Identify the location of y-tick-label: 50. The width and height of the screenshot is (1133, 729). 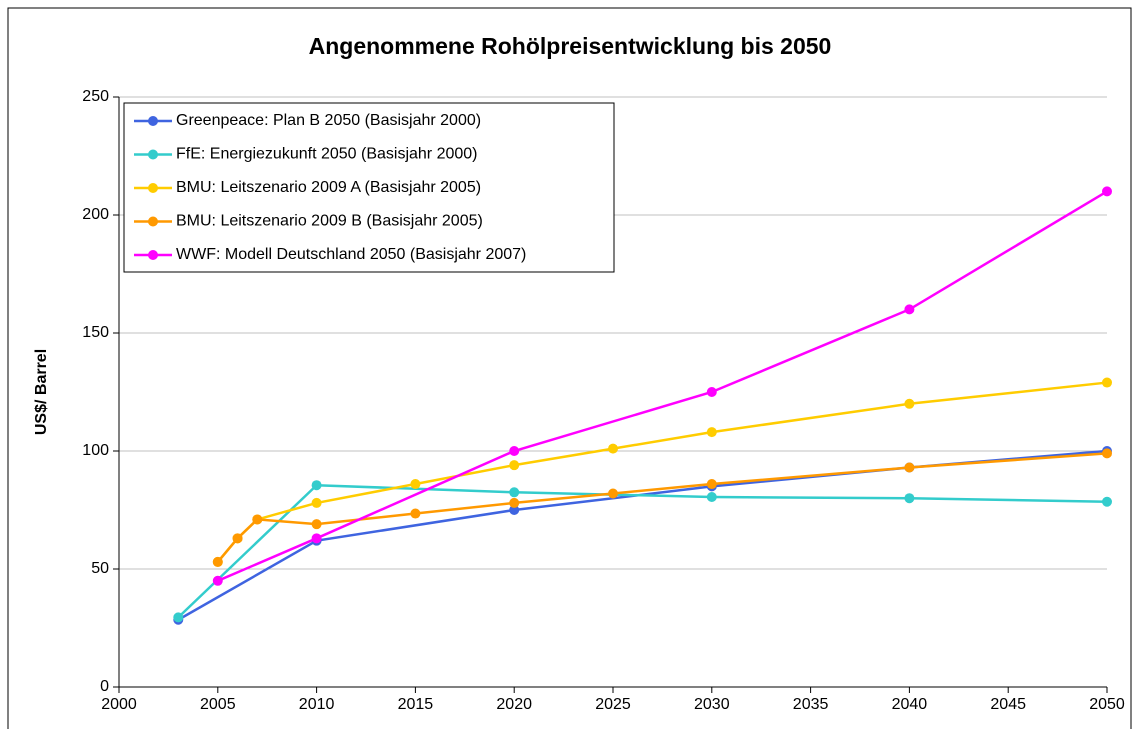
(100, 568).